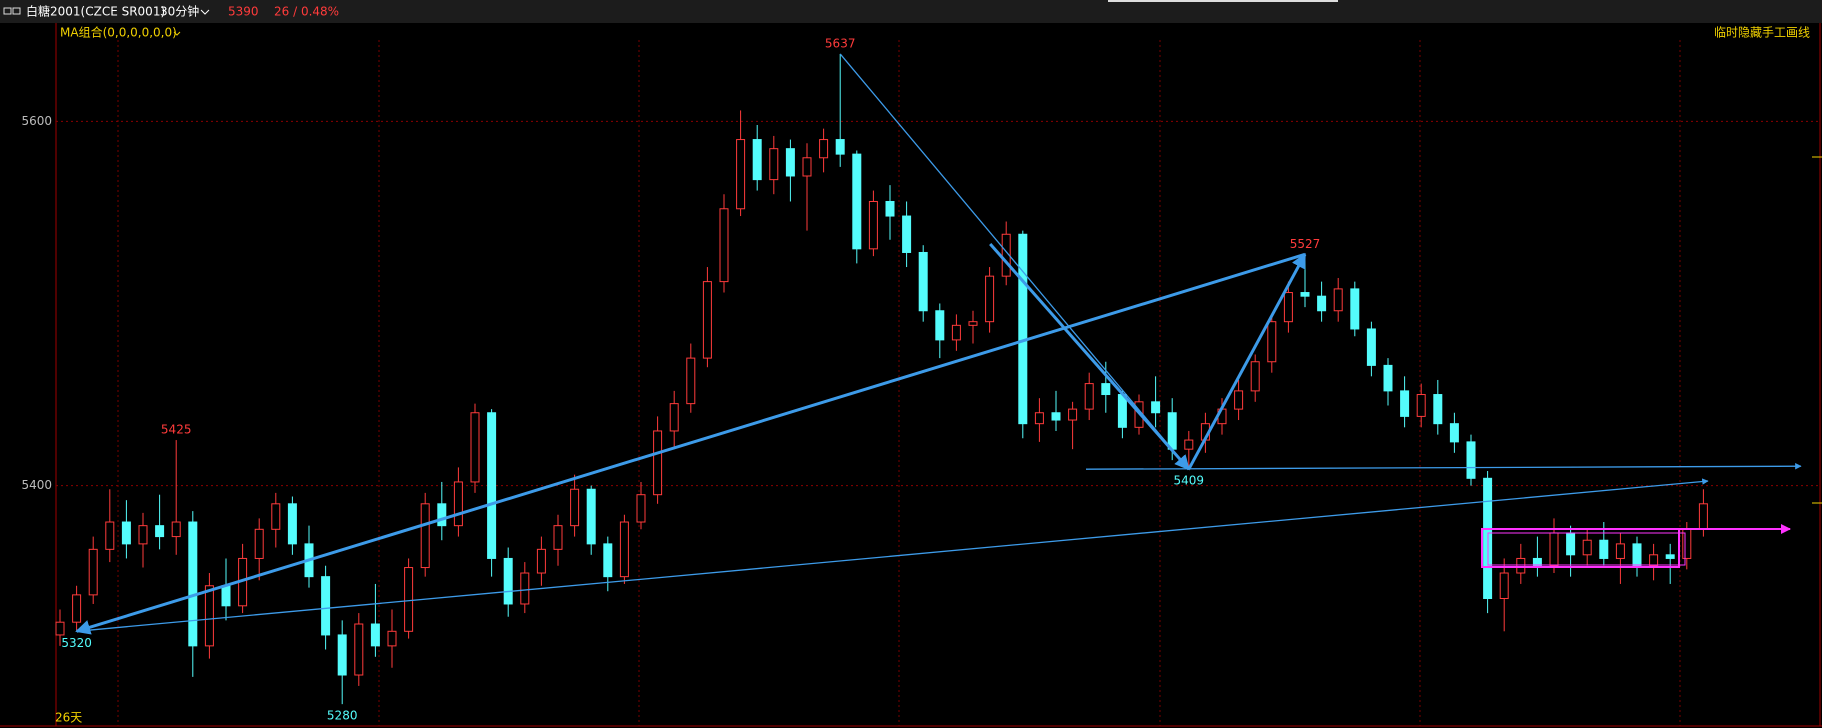 The height and width of the screenshot is (728, 1822). What do you see at coordinates (95, 11) in the screenshot?
I see `symbol: 白糖2001(CZCE SR001)` at bounding box center [95, 11].